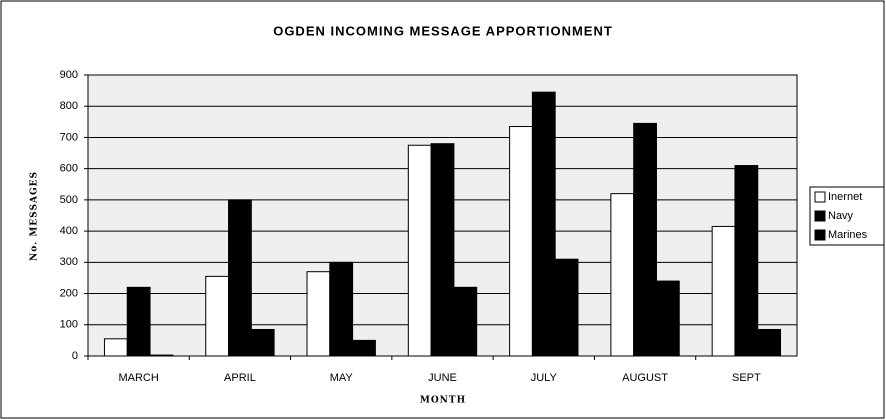 The height and width of the screenshot is (420, 886). Describe the element at coordinates (69, 137) in the screenshot. I see `y-tick-label: 700` at that location.